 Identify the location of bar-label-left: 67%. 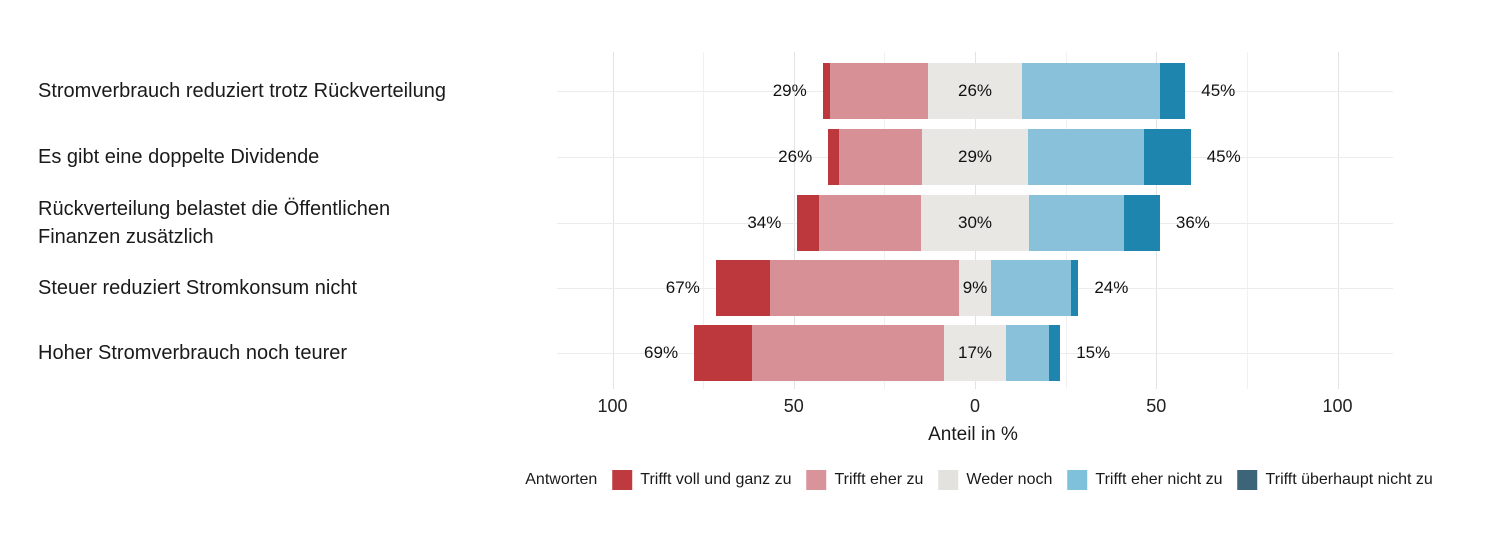
(682, 287).